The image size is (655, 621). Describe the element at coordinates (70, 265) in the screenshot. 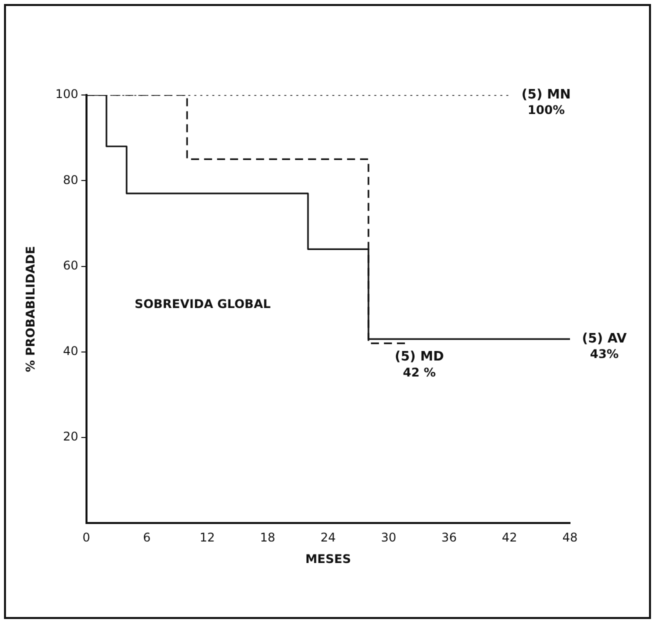

I see `y-tick-label: 60` at that location.